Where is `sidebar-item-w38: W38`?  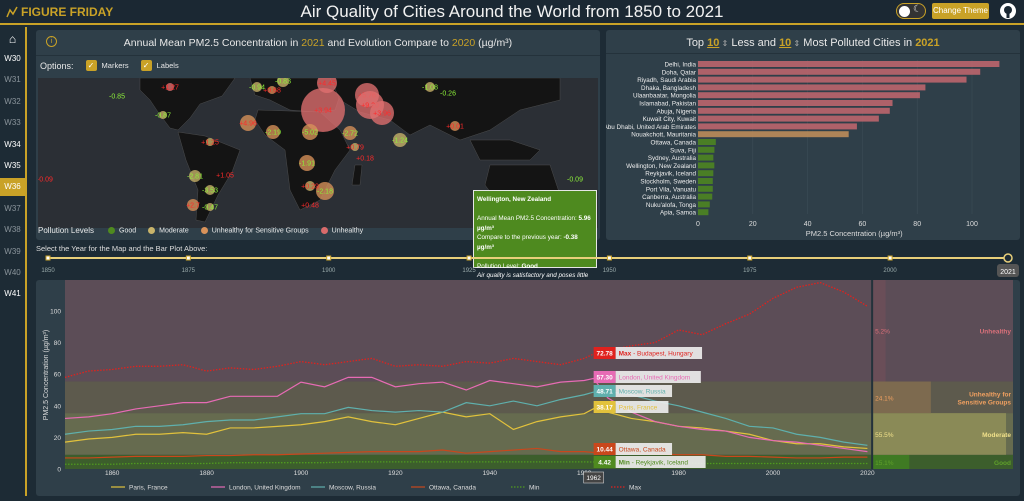
sidebar-item-w38: W38 is located at coordinates (12, 230).